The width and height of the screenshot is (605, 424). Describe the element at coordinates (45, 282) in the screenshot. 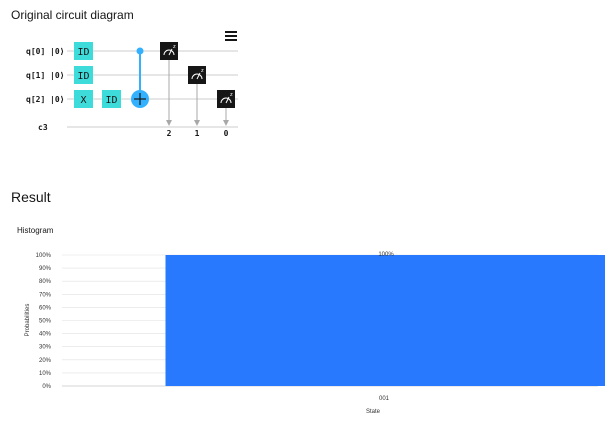

I see `y-tick-label: 80%` at that location.